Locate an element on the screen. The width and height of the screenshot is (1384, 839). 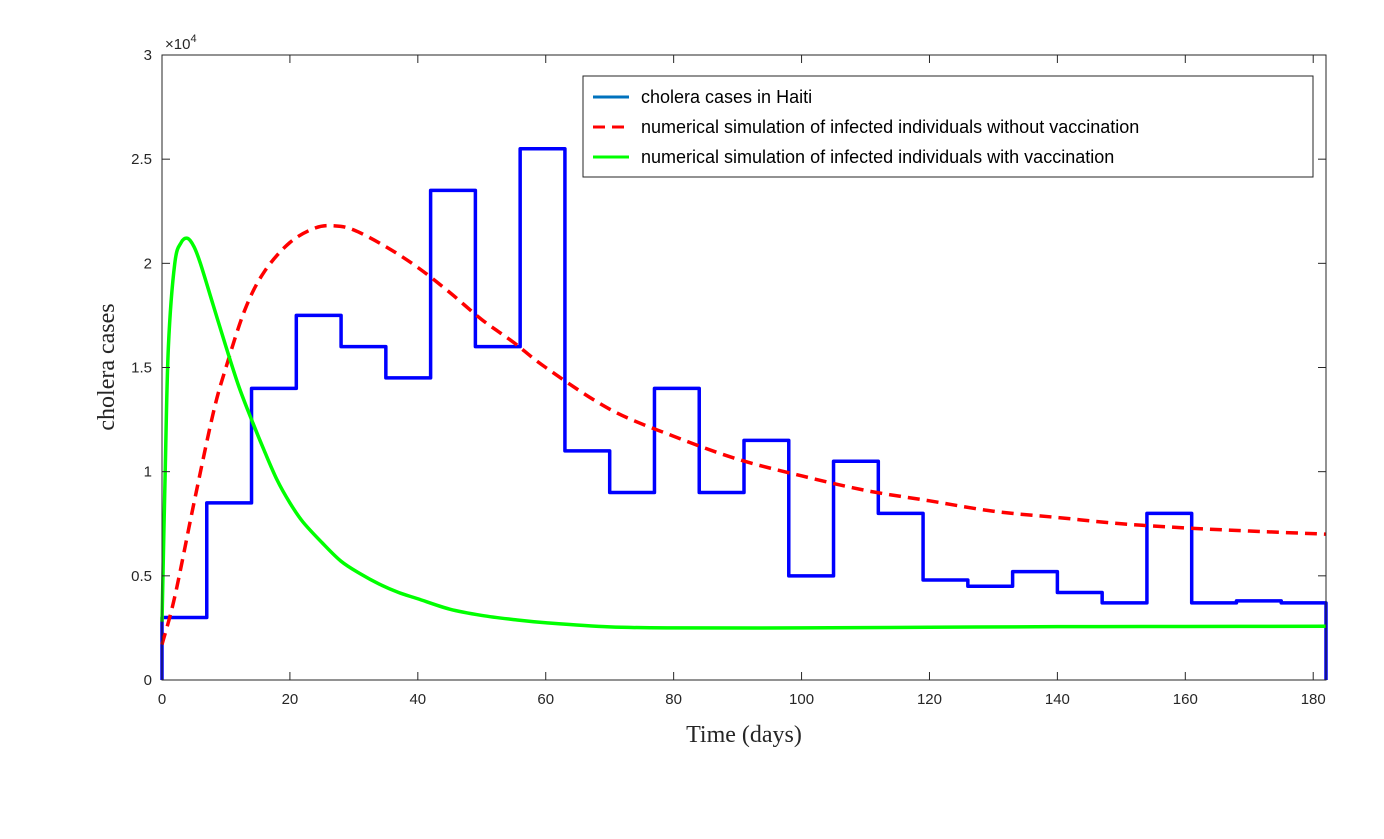
x-tick-label: 120 is located at coordinates (929, 699).